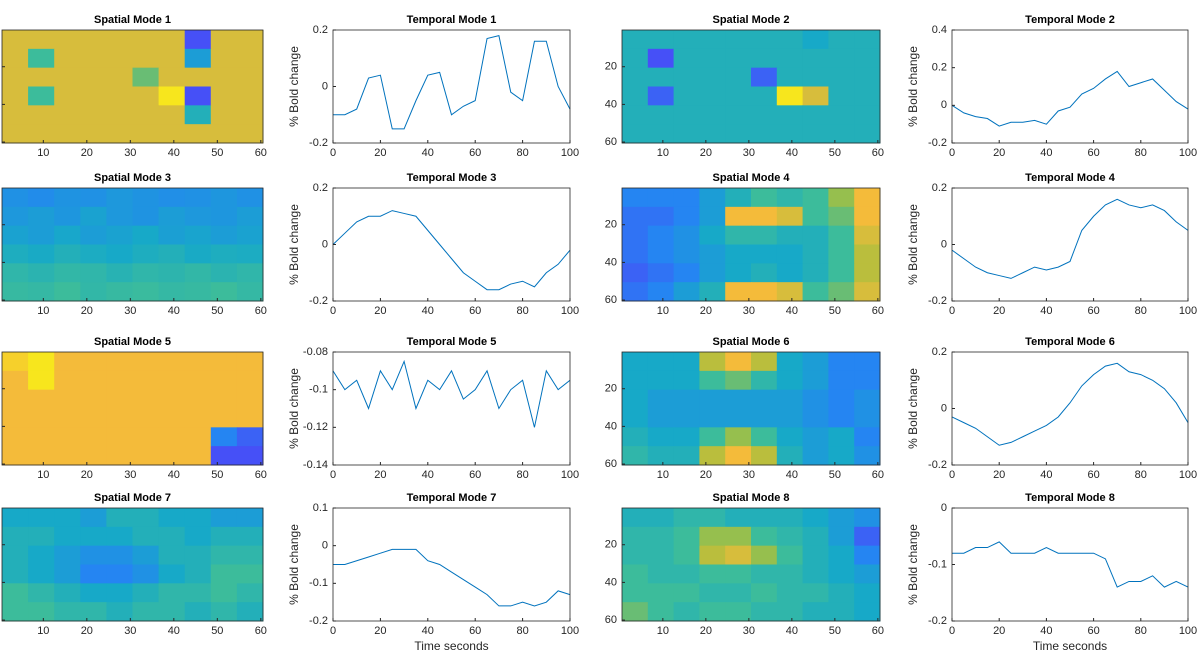  Describe the element at coordinates (750, 342) in the screenshot. I see `plot-title: Spatial Mode 6` at that location.